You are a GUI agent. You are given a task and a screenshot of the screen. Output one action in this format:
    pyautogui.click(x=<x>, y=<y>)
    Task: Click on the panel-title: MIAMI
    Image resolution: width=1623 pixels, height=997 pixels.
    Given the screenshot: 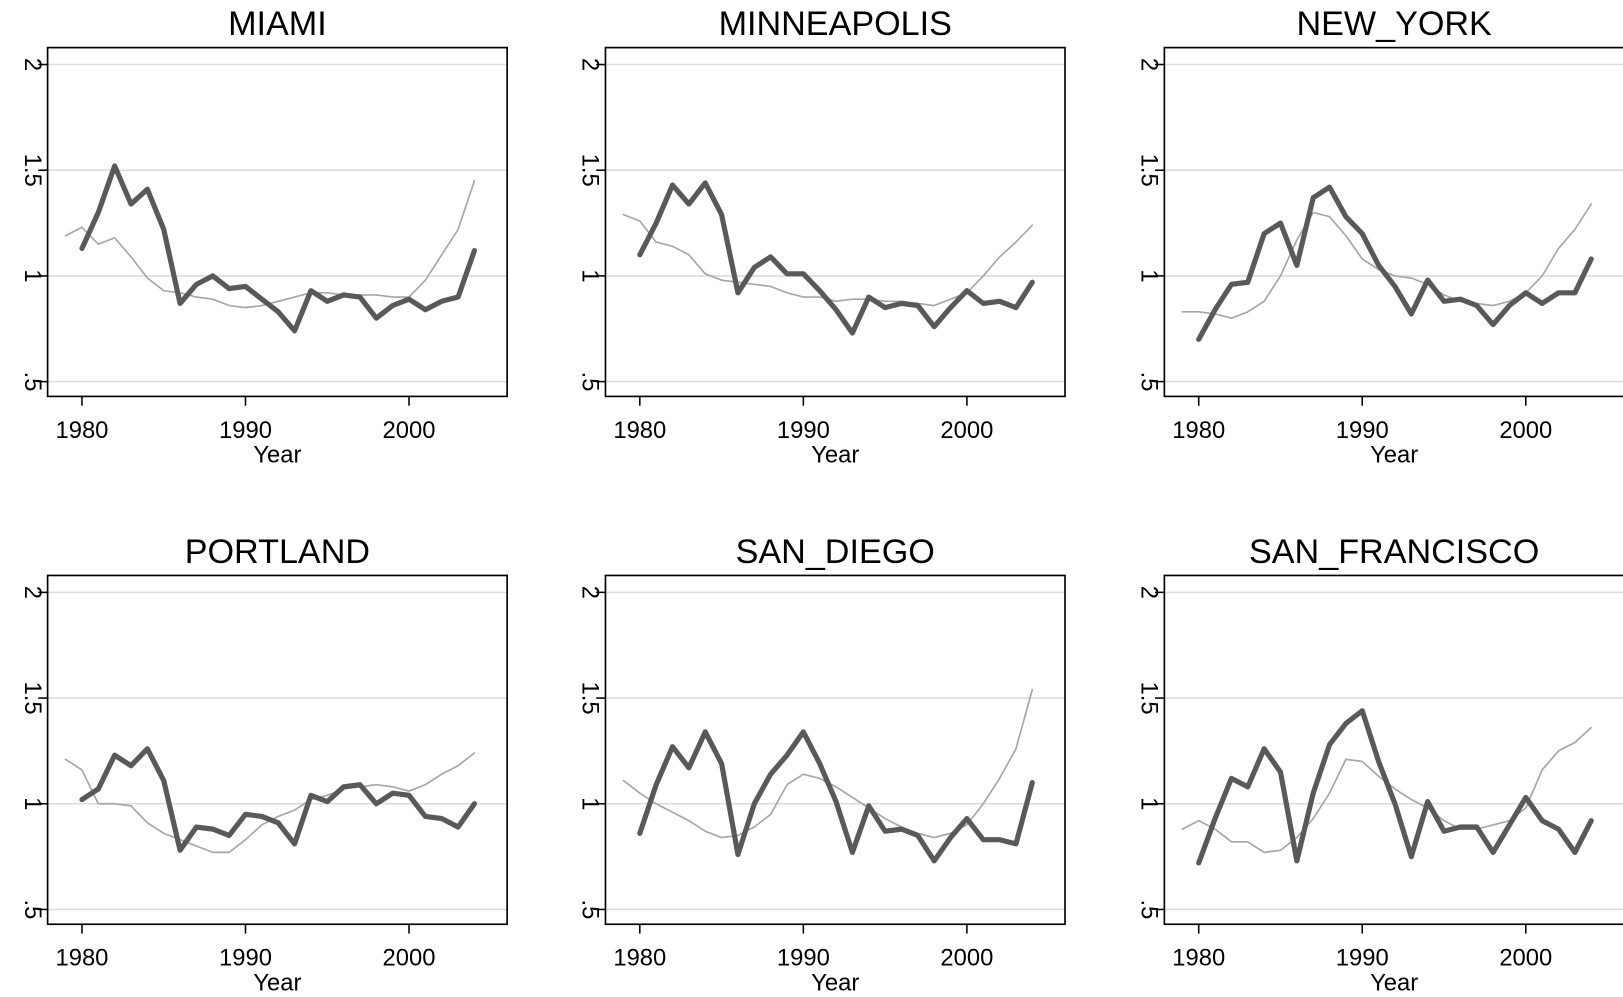 What is the action you would take?
    pyautogui.click(x=277, y=24)
    